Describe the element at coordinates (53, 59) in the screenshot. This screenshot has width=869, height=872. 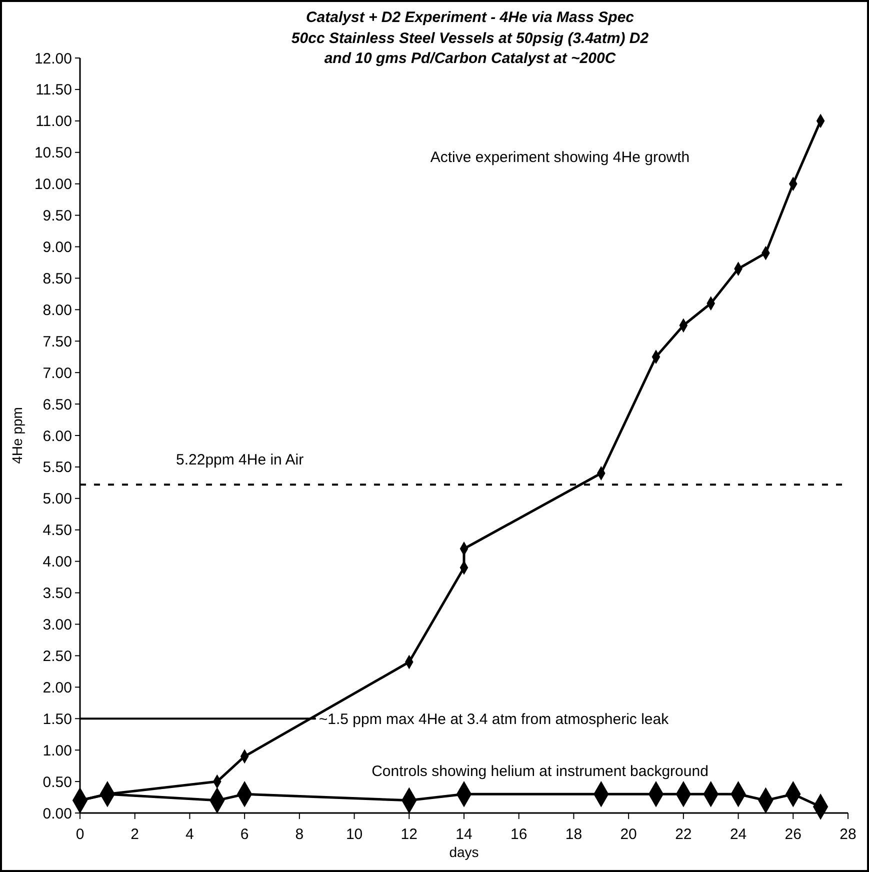
I see `y-tick-label: 12.00` at that location.